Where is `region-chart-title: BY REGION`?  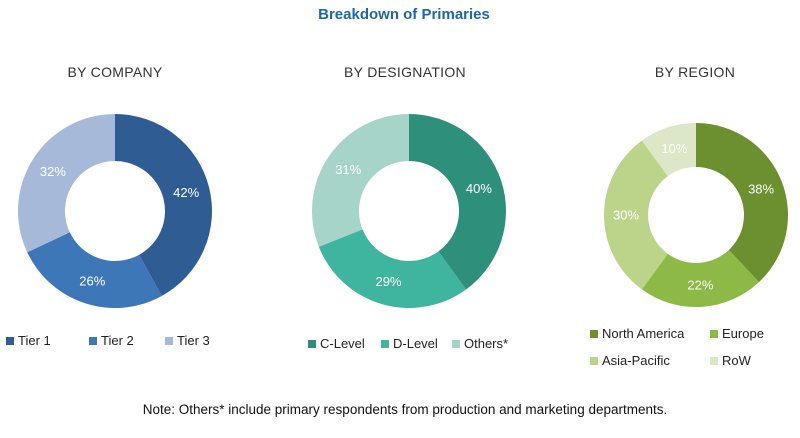 region-chart-title: BY REGION is located at coordinates (695, 72).